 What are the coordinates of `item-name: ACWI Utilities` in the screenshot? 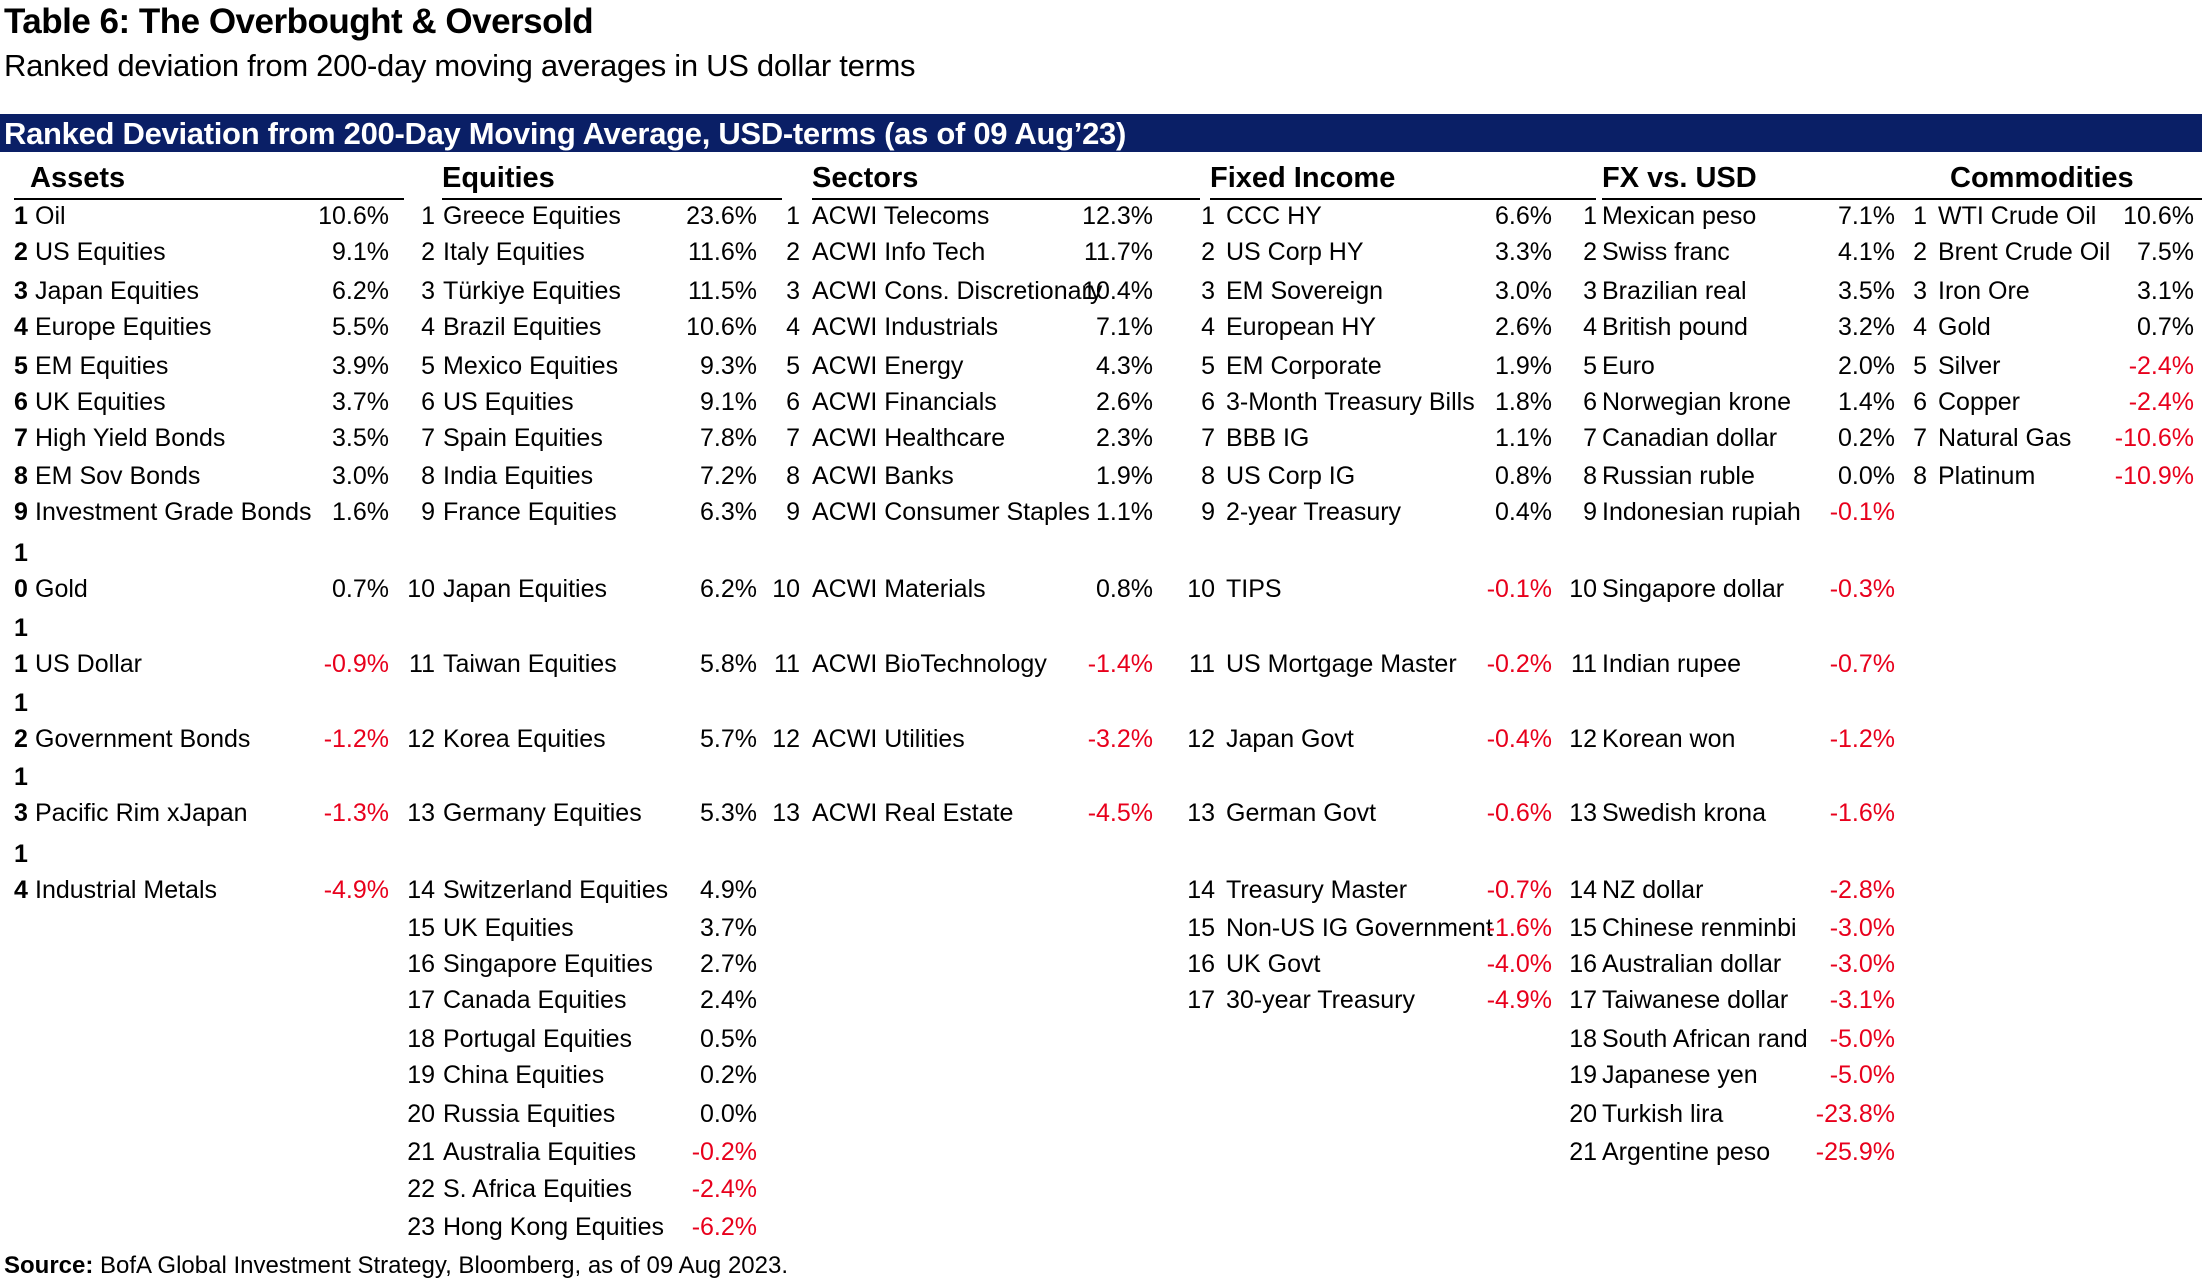 It's located at (888, 739).